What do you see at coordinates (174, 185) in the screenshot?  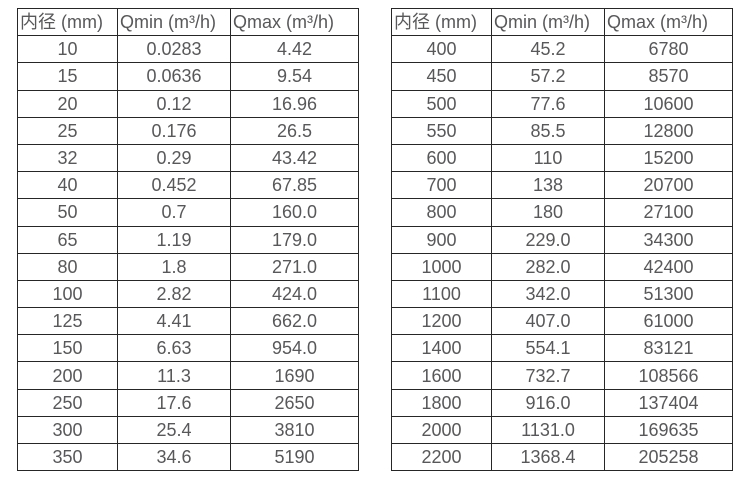 I see `table-cell: 0.452` at bounding box center [174, 185].